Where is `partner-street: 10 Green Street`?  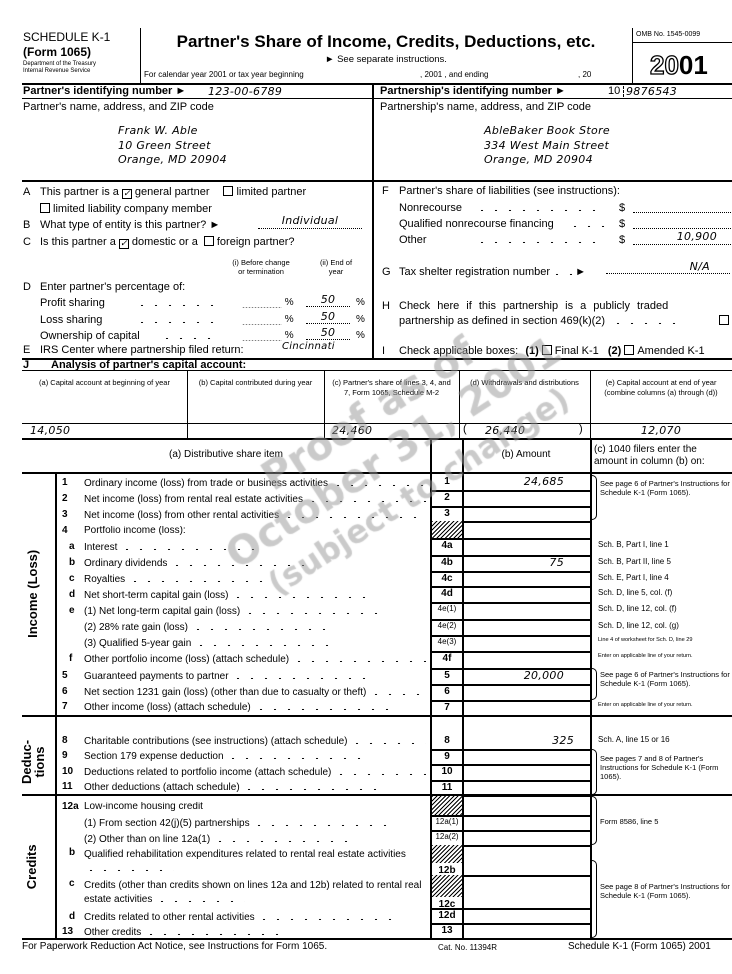
partner-street: 10 Green Street is located at coordinates (164, 145).